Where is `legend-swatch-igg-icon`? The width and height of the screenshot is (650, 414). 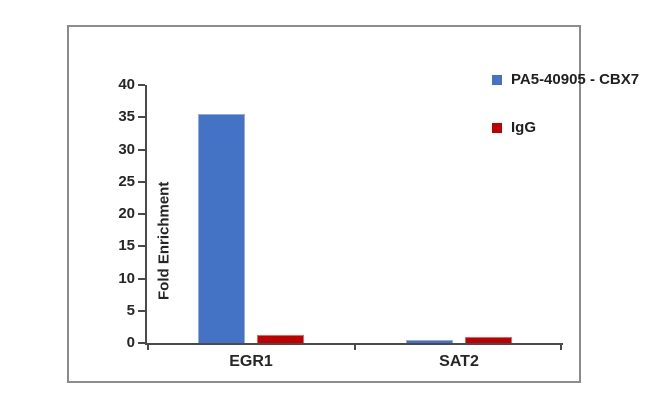 legend-swatch-igg-icon is located at coordinates (497, 128).